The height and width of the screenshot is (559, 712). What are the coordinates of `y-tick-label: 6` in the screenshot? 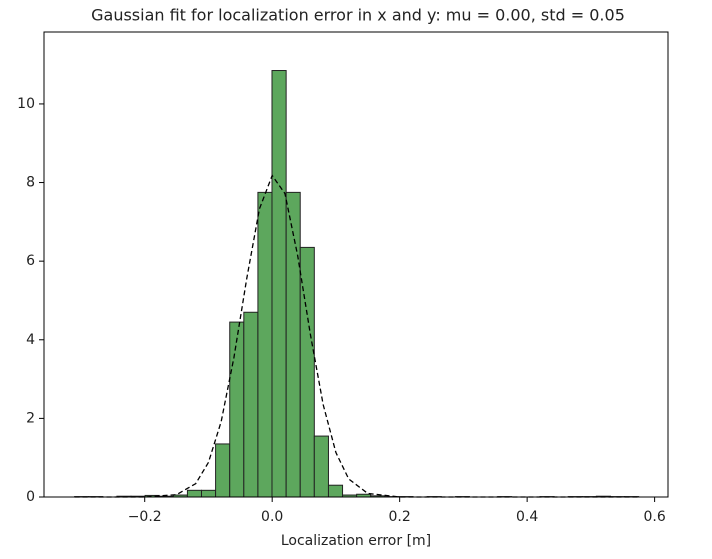 It's located at (30, 261).